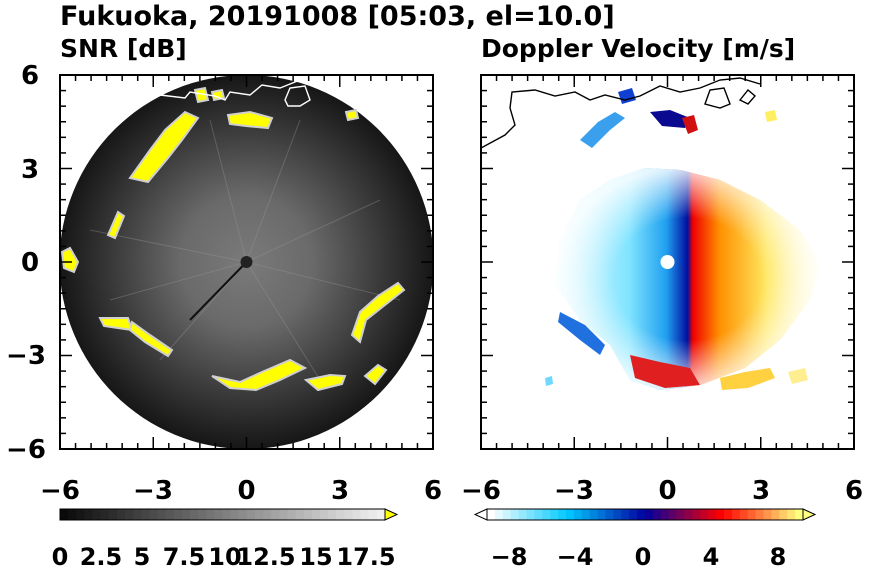  What do you see at coordinates (265, 556) in the screenshot?
I see `snr-cb-label-5: 12.5` at bounding box center [265, 556].